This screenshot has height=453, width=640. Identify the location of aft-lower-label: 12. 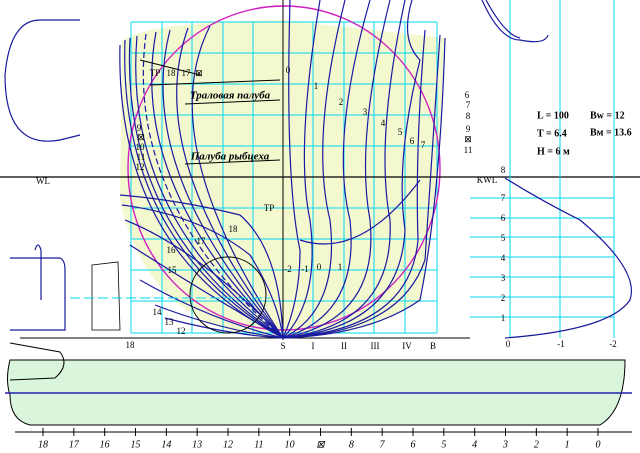
(181, 331).